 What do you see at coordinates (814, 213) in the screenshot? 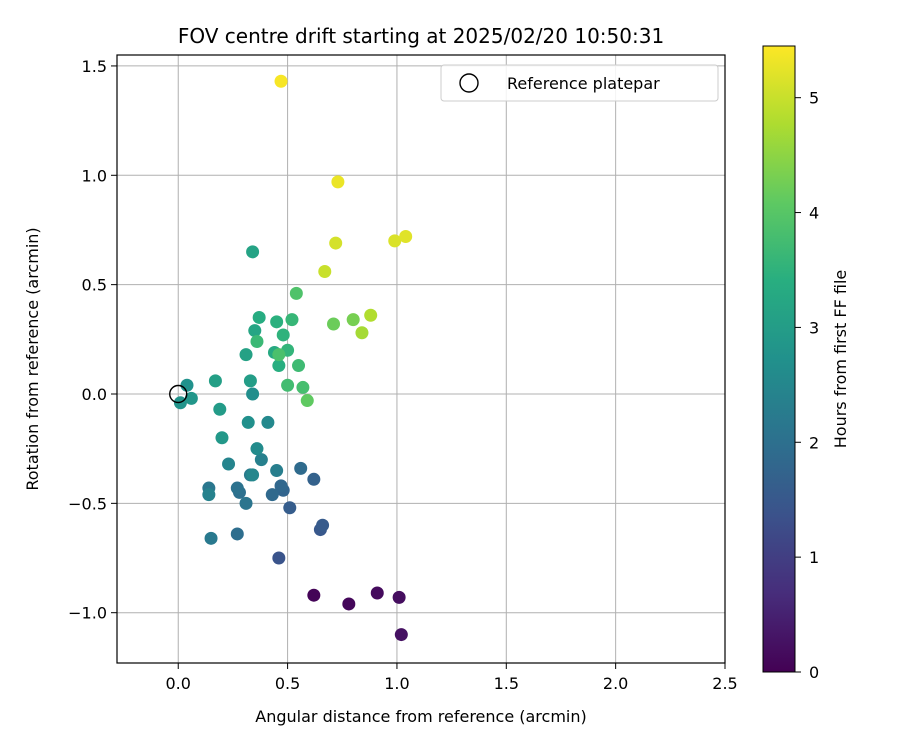
I see `colorbar-tick-label-4: 4` at bounding box center [814, 213].